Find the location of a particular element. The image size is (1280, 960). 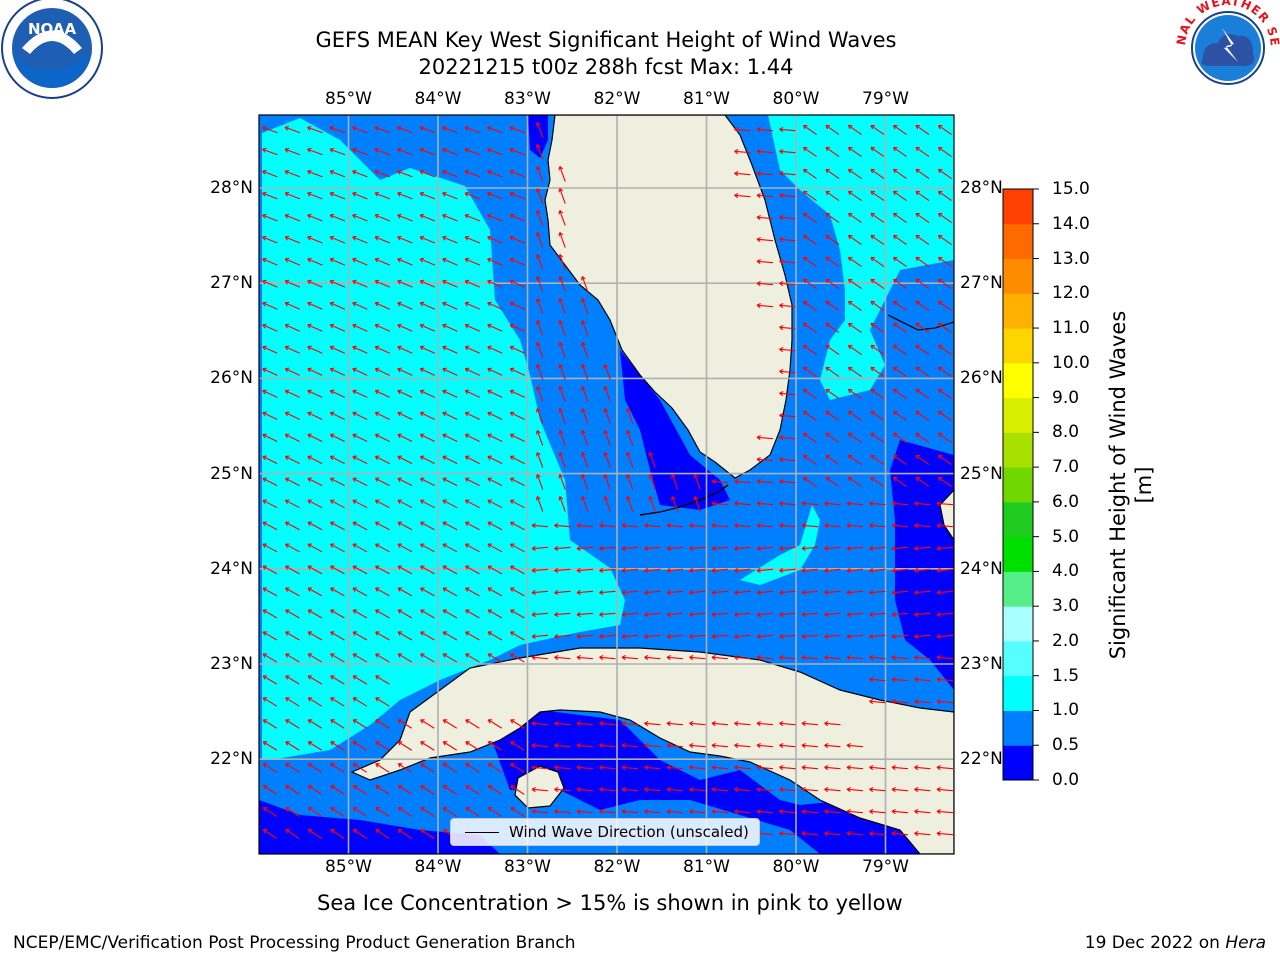

legend-line-sample is located at coordinates (482, 832).